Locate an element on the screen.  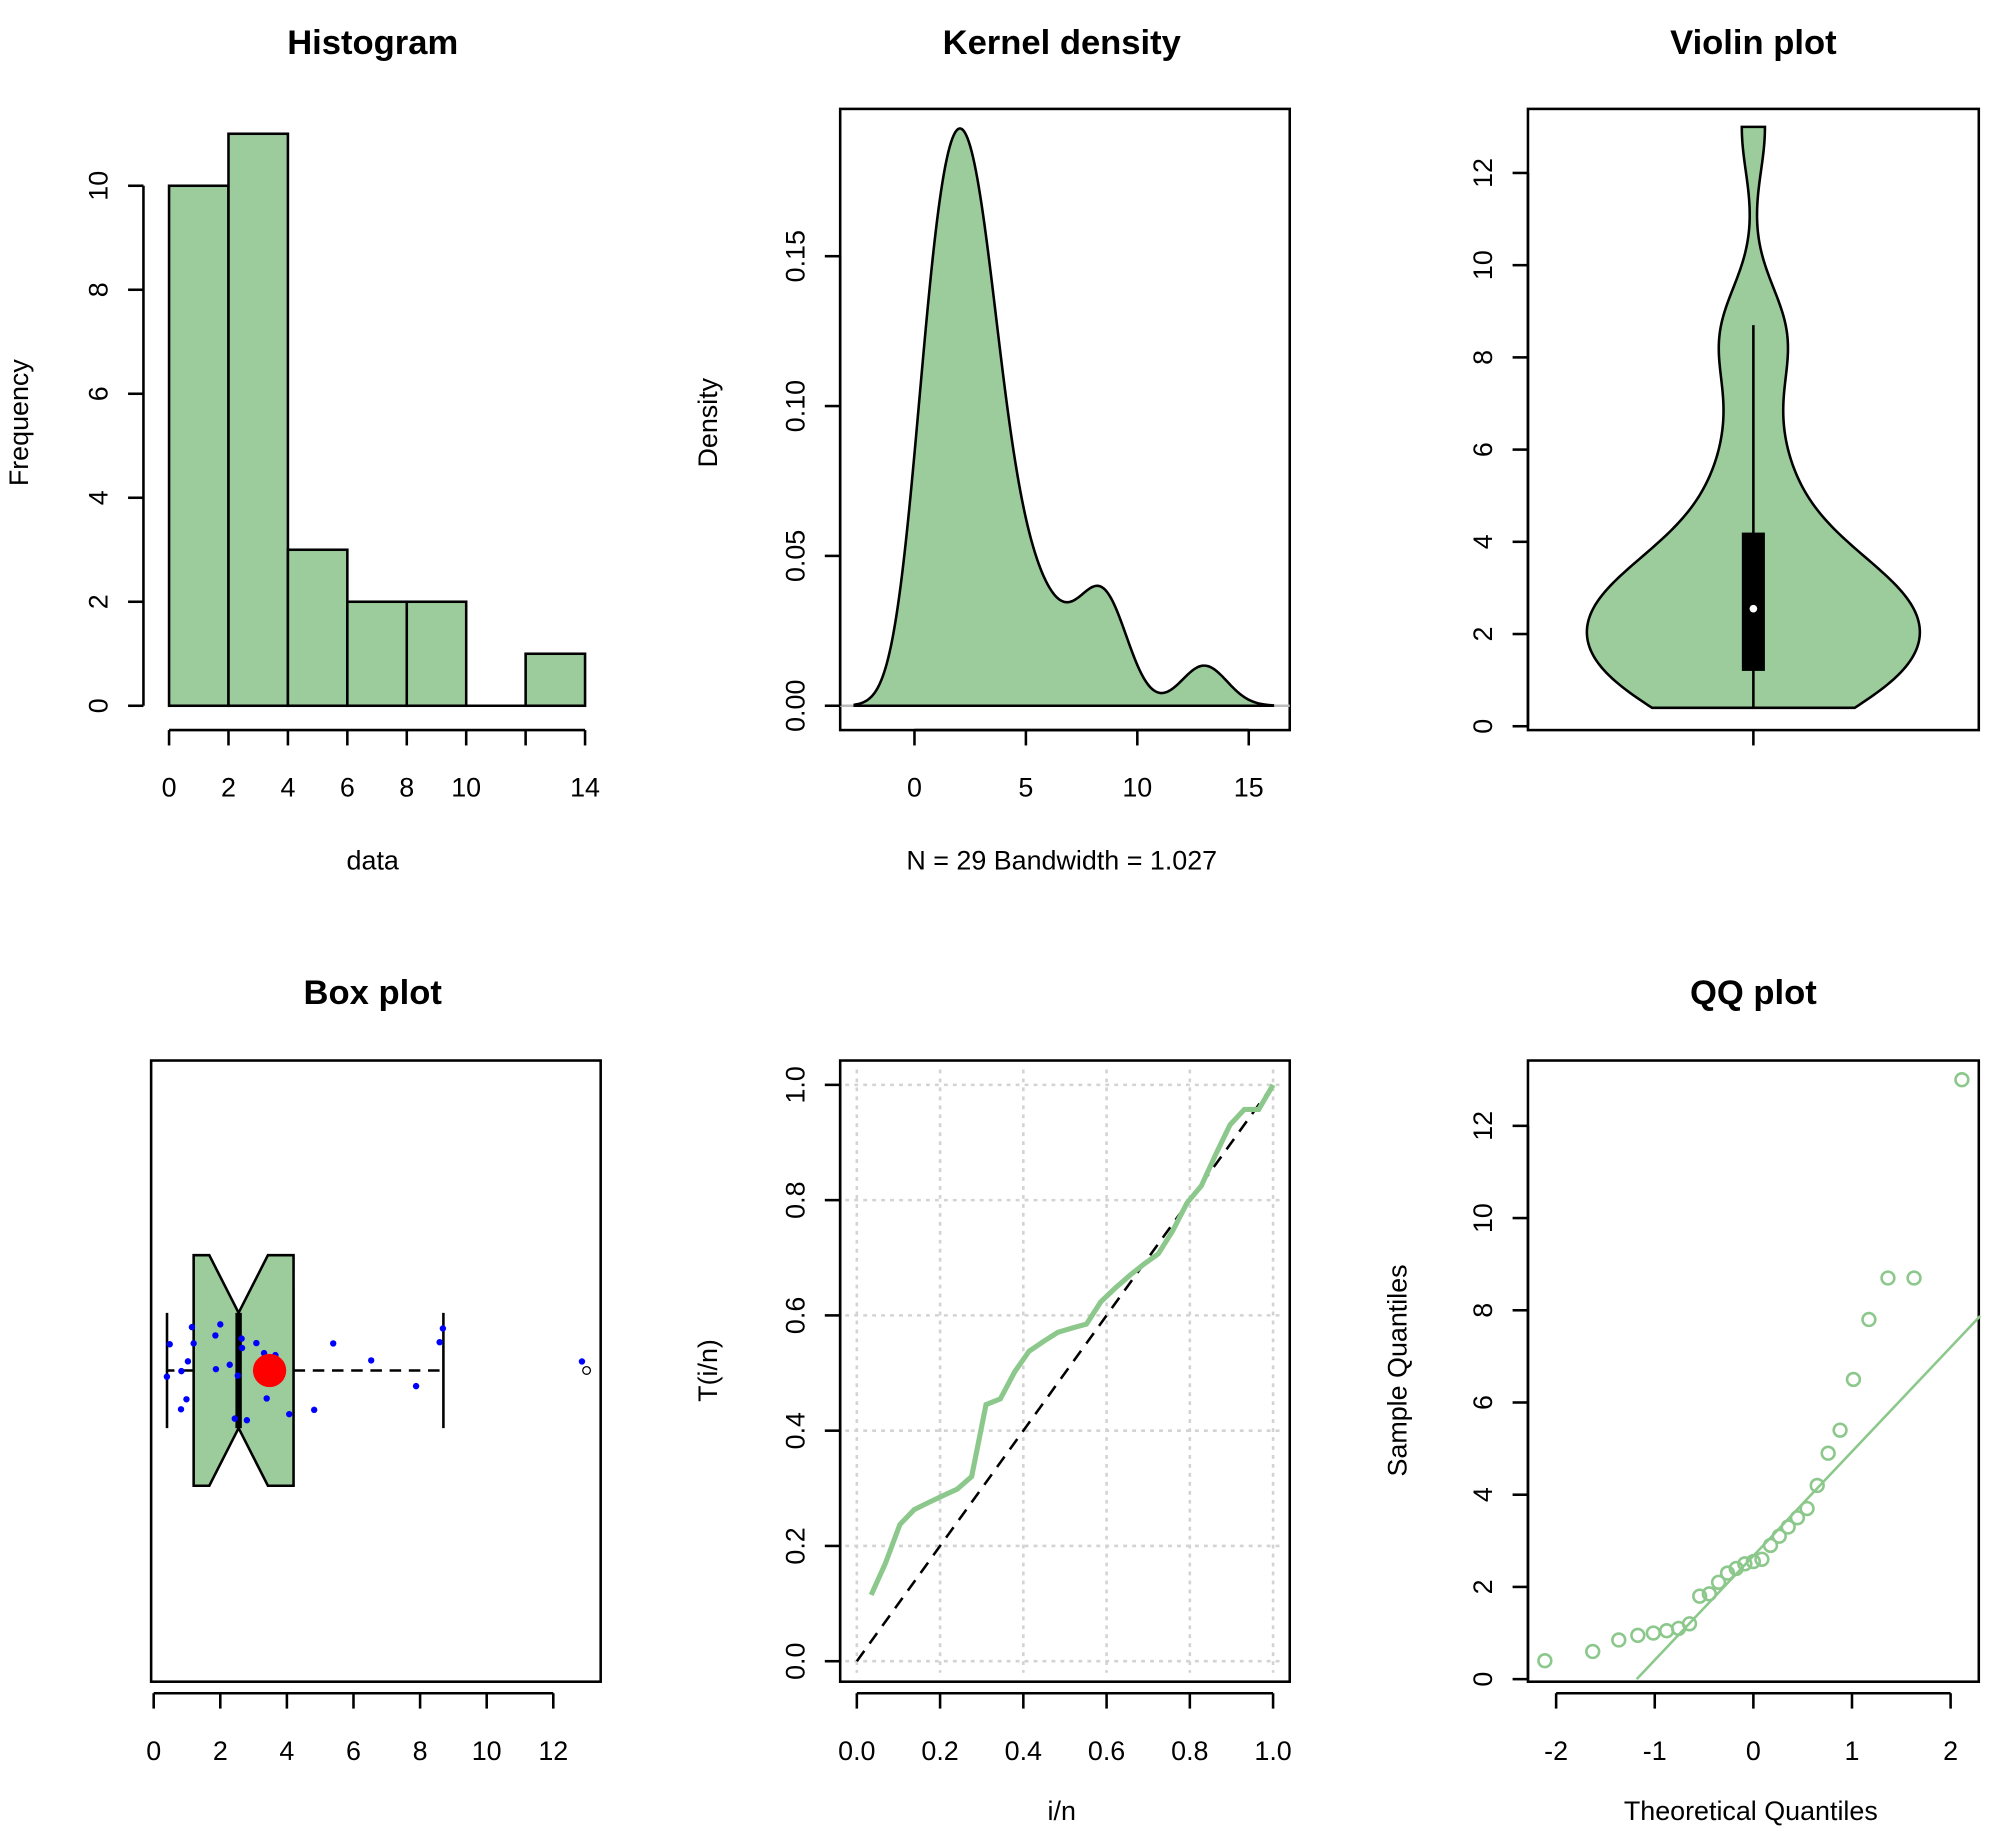
qq-title: QQ plot is located at coordinates (1753, 993).